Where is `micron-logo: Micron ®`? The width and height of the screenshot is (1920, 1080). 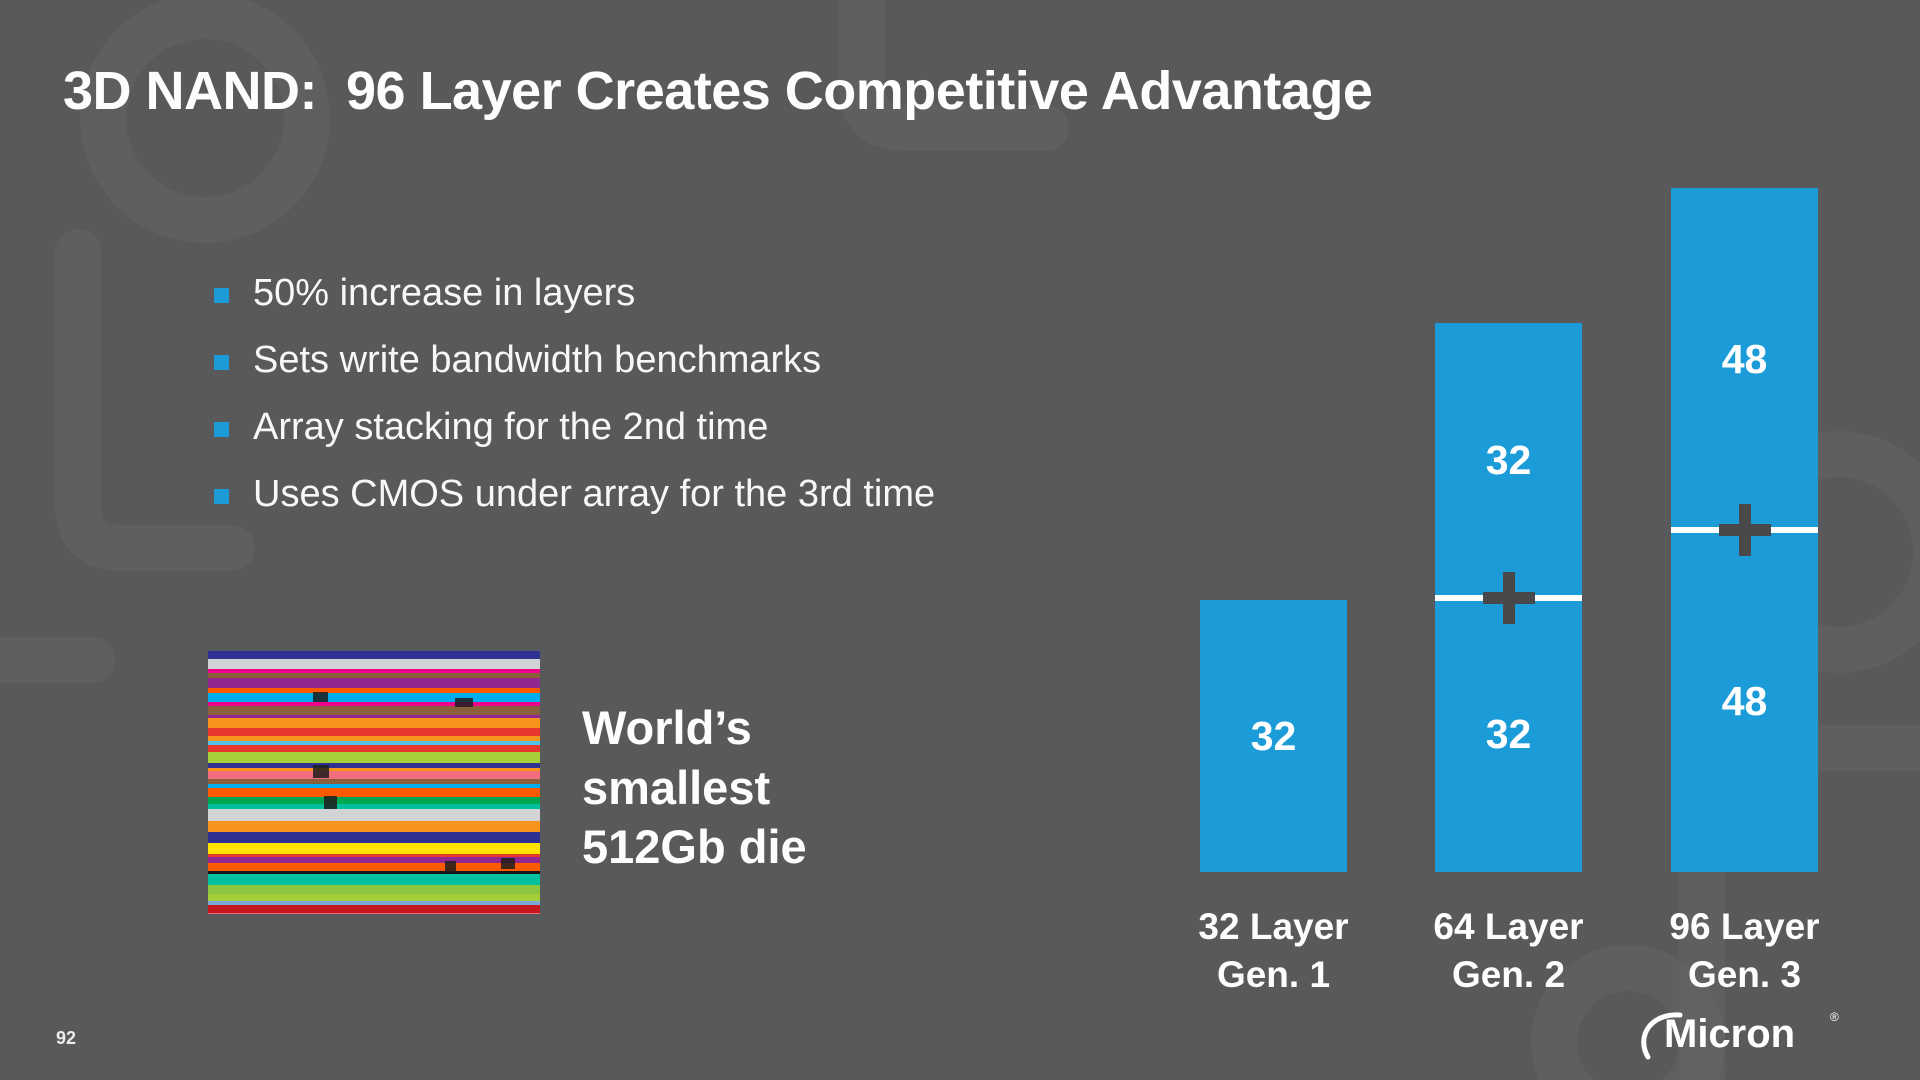
micron-logo: Micron ® is located at coordinates (1749, 1035).